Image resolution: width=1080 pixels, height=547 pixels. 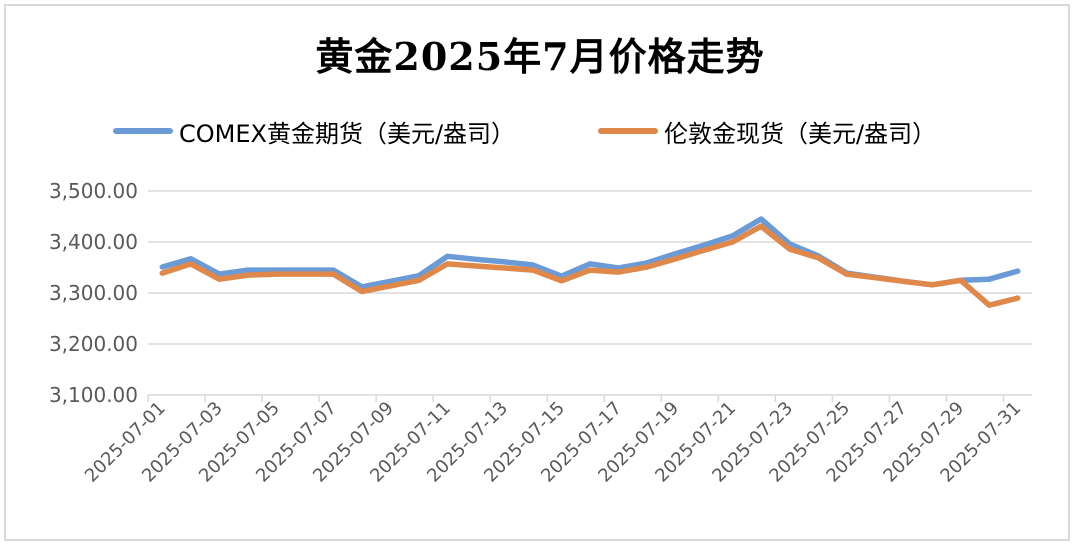 I want to click on legend-label: 伦敦金现货（美元/盎司）, so click(x=800, y=133).